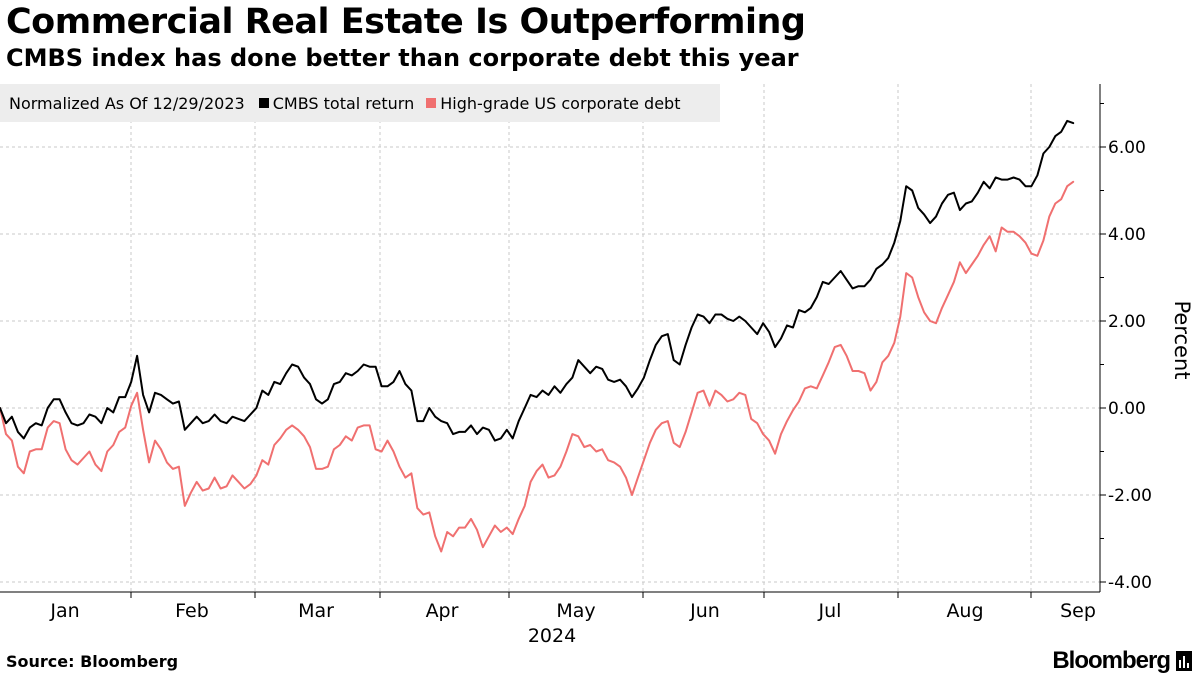 This screenshot has height=675, width=1200. Describe the element at coordinates (431, 103) in the screenshot. I see `legend-swatch-corporate-debt` at that location.